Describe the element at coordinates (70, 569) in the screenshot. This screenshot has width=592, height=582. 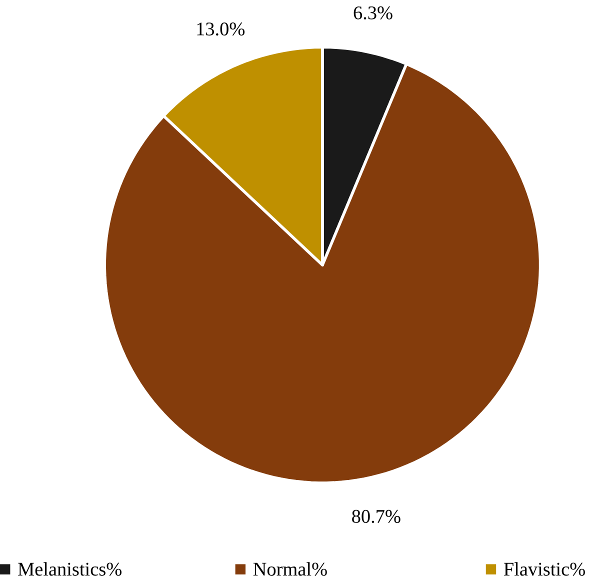
I see `legend-label: Melanistics%` at that location.